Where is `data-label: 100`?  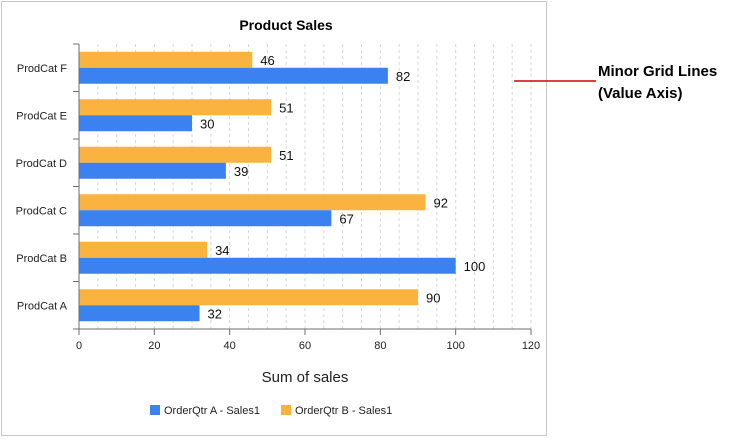 data-label: 100 is located at coordinates (475, 266).